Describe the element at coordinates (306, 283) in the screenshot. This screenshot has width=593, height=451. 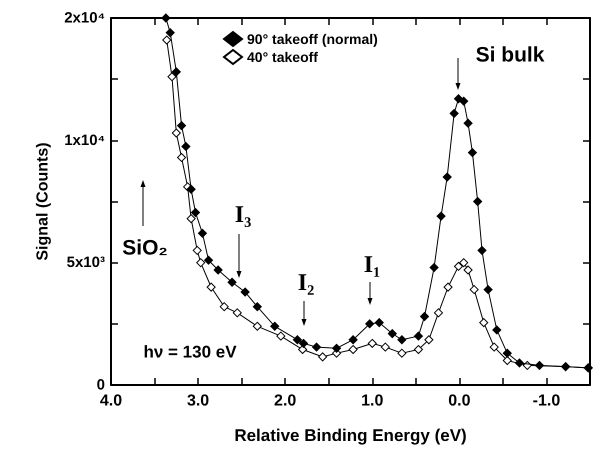
I see `annotation: I₂` at that location.